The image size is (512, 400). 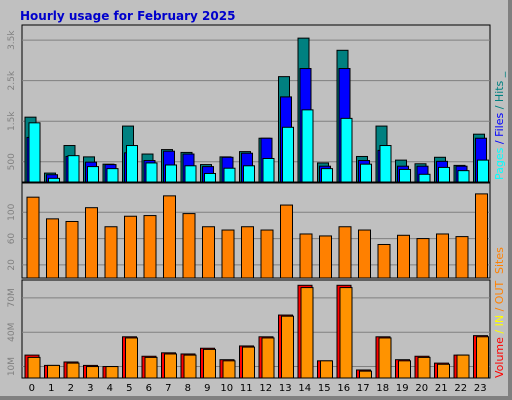 What do you see at coordinates (12, 40) in the screenshot?
I see `usage-tick-label: 3.5k` at bounding box center [12, 40].